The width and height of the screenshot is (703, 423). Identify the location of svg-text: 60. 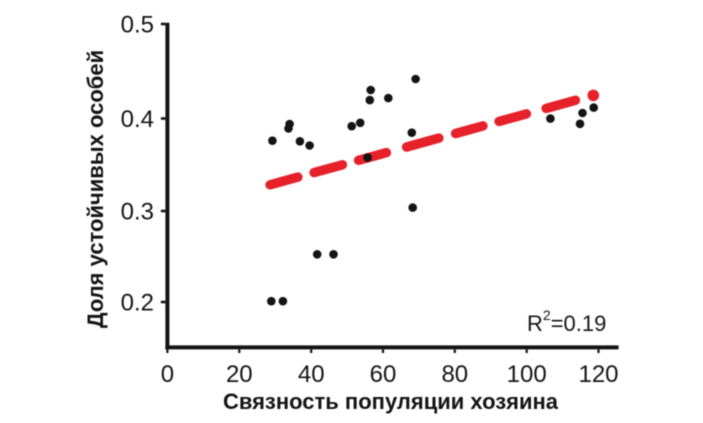
(383, 374).